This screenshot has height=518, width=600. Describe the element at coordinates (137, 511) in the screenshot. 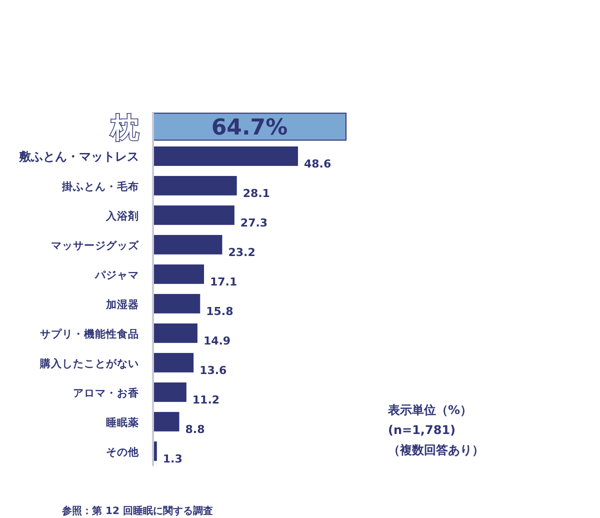

I see `text: 参照：第 12 回睡眠に関する調査` at that location.